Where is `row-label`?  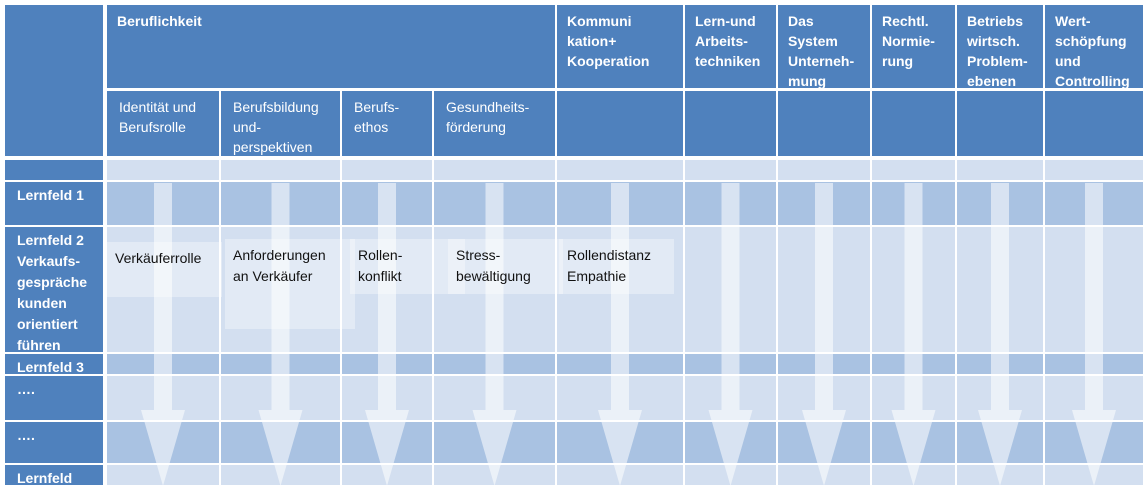
row-label is located at coordinates (54, 170).